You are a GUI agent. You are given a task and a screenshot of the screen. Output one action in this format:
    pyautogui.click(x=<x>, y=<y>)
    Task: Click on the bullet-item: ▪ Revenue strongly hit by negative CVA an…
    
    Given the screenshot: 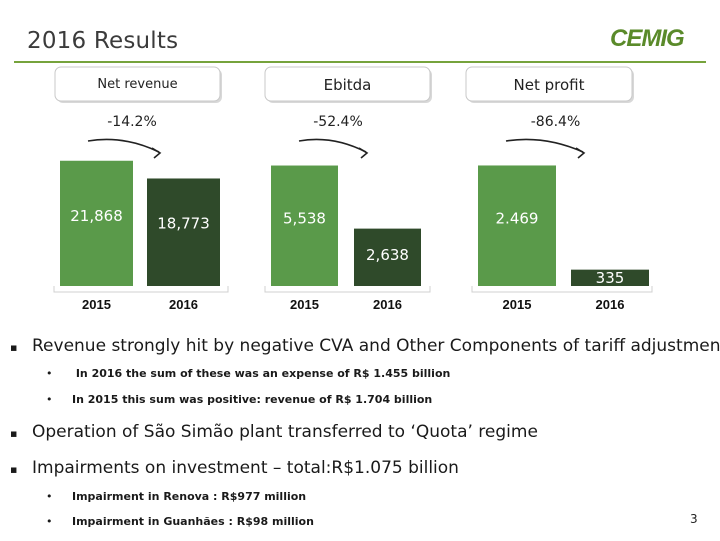 What is the action you would take?
    pyautogui.click(x=365, y=346)
    